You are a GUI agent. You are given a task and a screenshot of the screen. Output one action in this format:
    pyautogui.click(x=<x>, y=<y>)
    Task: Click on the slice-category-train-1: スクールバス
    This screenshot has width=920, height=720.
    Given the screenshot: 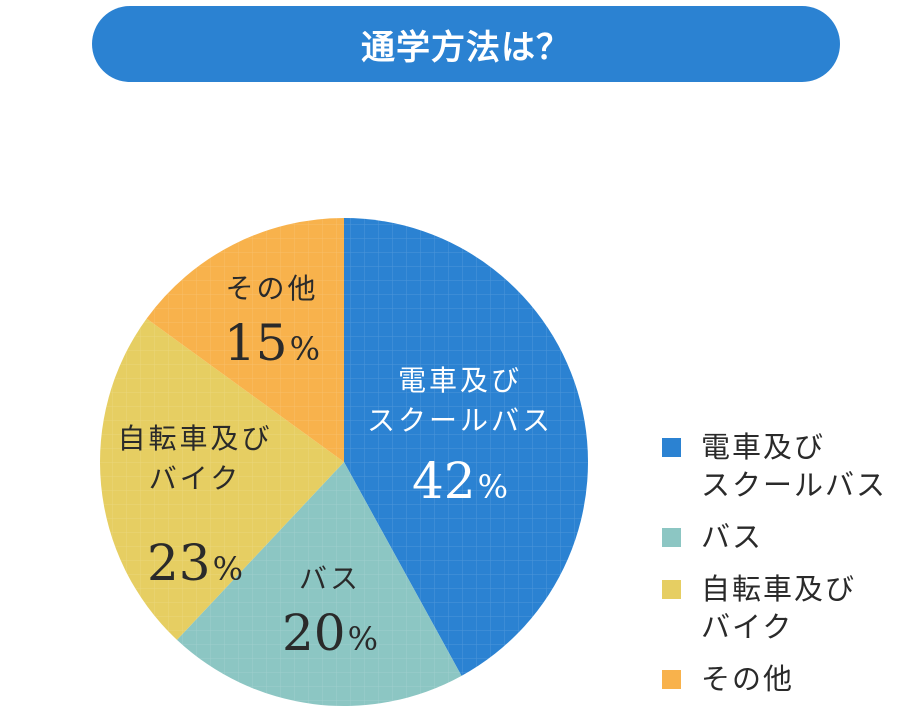 What is the action you would take?
    pyautogui.click(x=460, y=420)
    